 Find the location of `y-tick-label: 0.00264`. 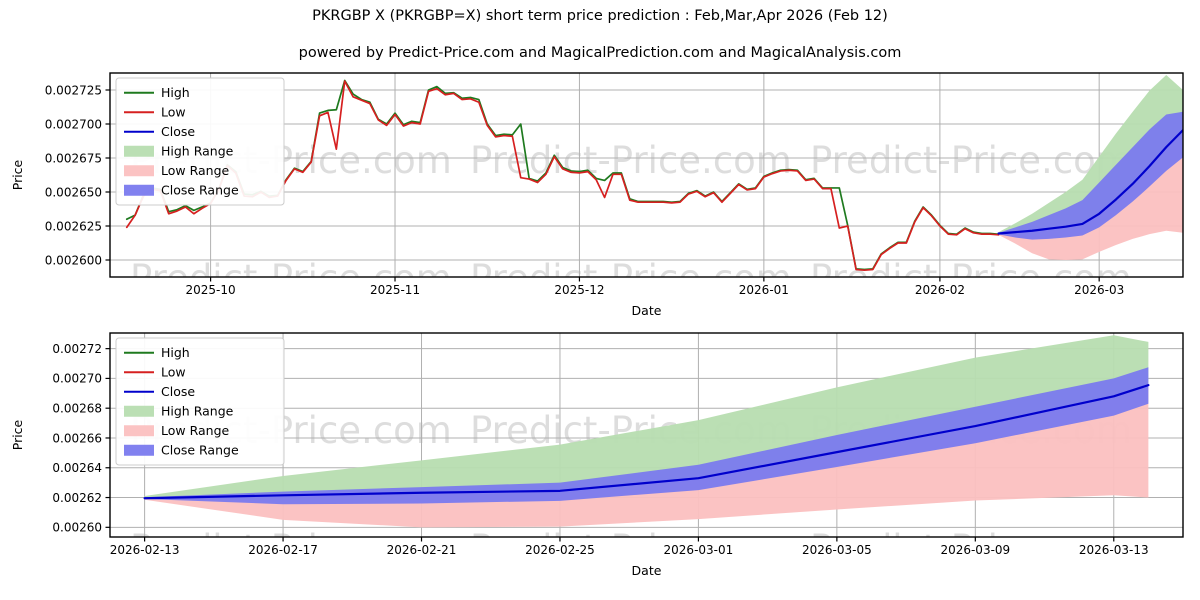

y-tick-label: 0.00264 is located at coordinates (77, 468).